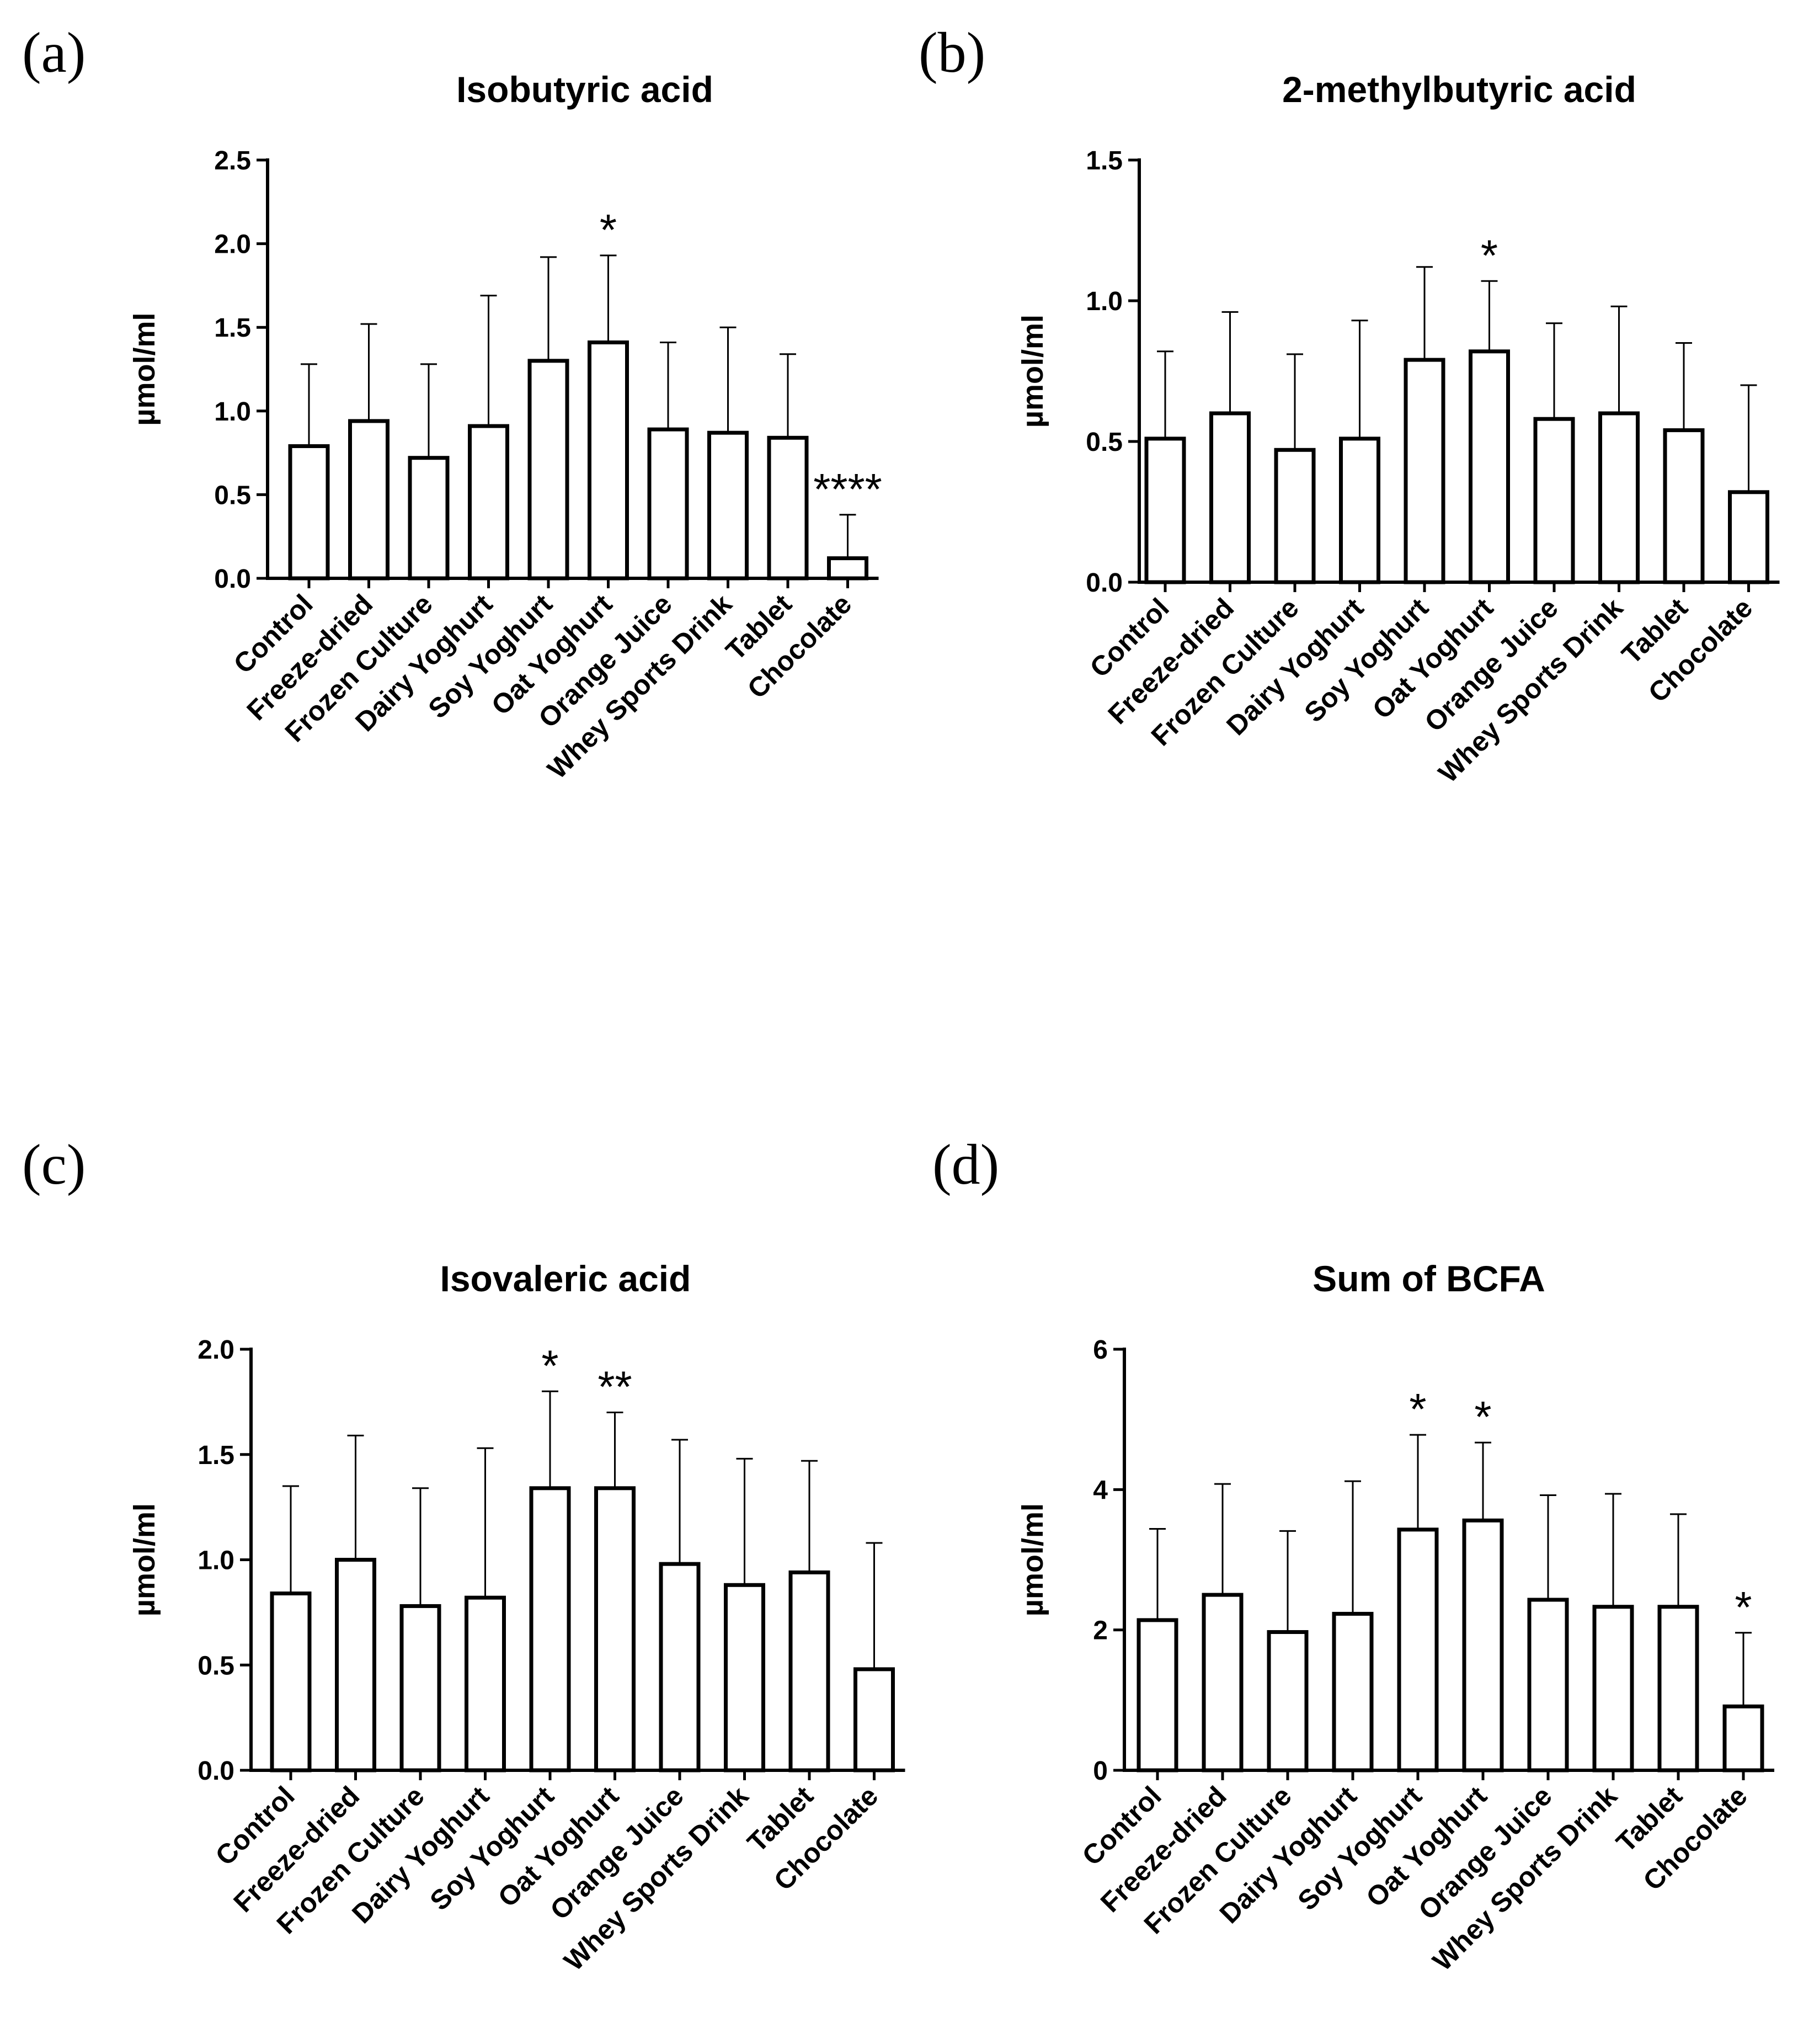 The image size is (1798, 2044). Describe the element at coordinates (966, 1164) in the screenshot. I see `panel-letter: (d)` at that location.